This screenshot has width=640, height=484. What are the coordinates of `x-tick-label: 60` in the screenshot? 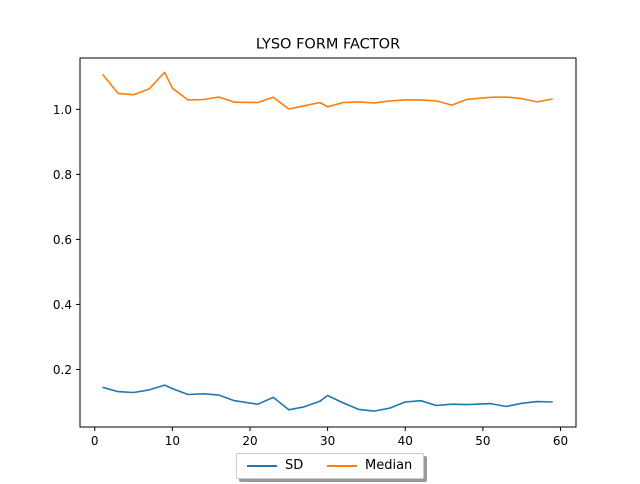 It's located at (560, 441).